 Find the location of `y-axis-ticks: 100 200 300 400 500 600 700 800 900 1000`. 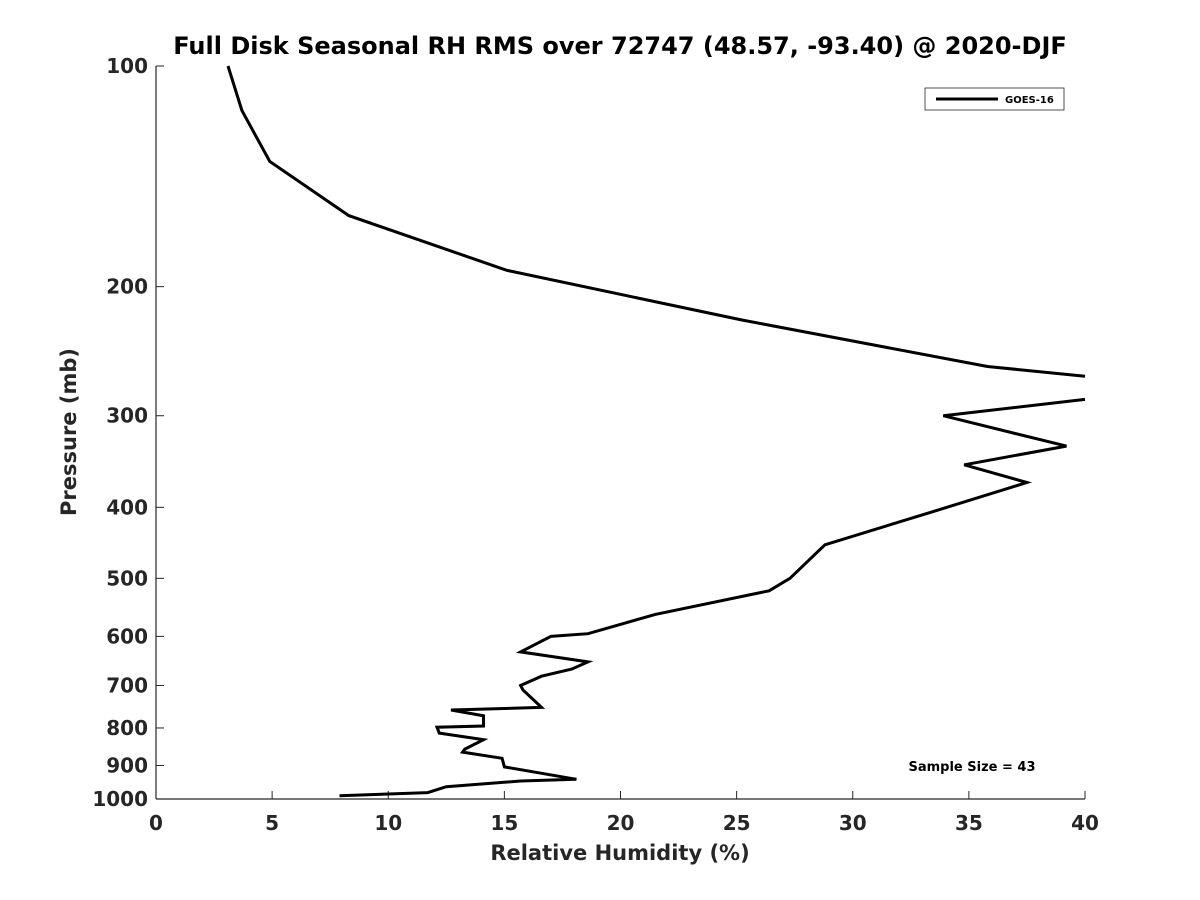

y-axis-ticks: 100 200 300 400 500 600 700 800 900 1000 is located at coordinates (128, 432).